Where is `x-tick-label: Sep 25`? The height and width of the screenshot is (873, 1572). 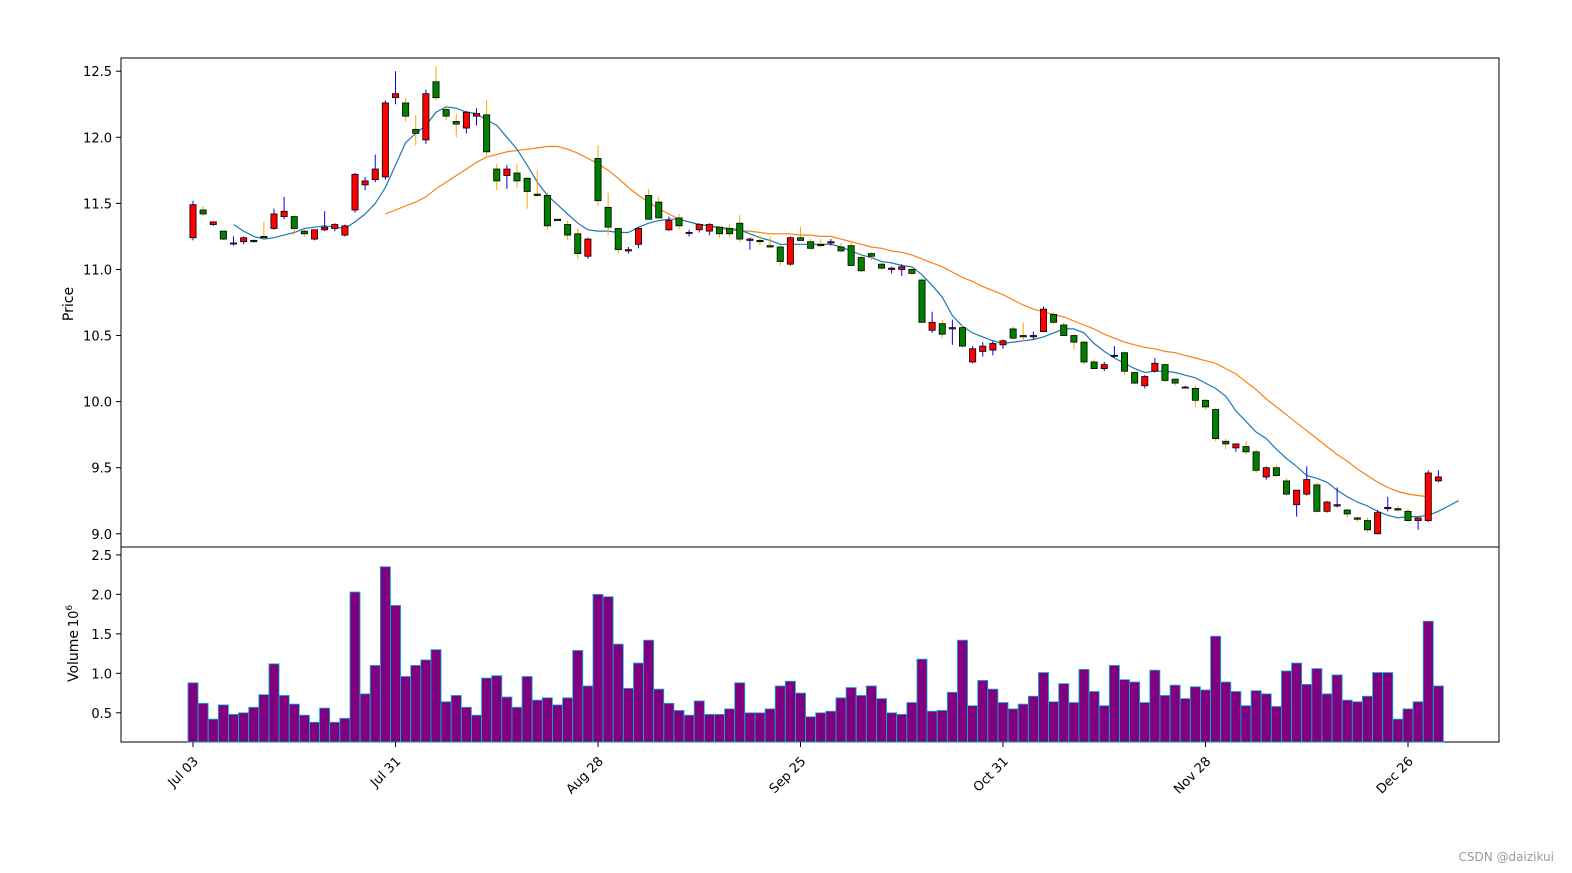
x-tick-label: Sep 25 is located at coordinates (788, 775).